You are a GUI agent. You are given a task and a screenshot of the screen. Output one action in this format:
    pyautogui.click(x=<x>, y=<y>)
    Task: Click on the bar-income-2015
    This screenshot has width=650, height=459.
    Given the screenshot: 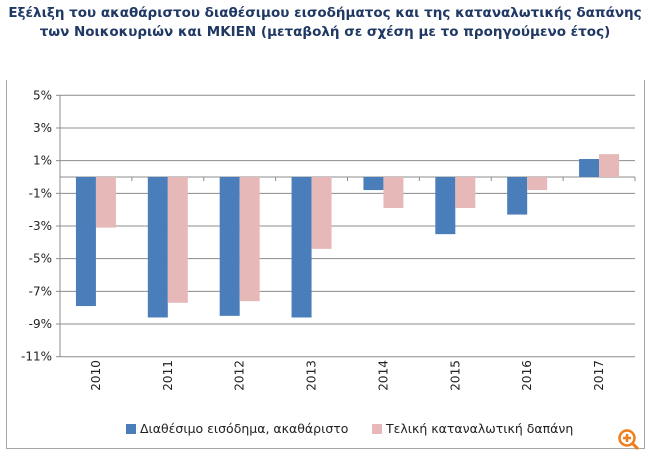 What is the action you would take?
    pyautogui.click(x=445, y=205)
    